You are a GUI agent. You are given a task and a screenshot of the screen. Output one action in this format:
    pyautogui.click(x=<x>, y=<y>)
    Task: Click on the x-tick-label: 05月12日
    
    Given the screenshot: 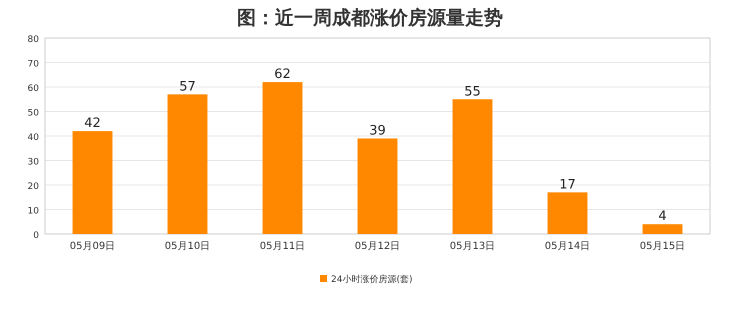 What is the action you would take?
    pyautogui.click(x=377, y=246)
    